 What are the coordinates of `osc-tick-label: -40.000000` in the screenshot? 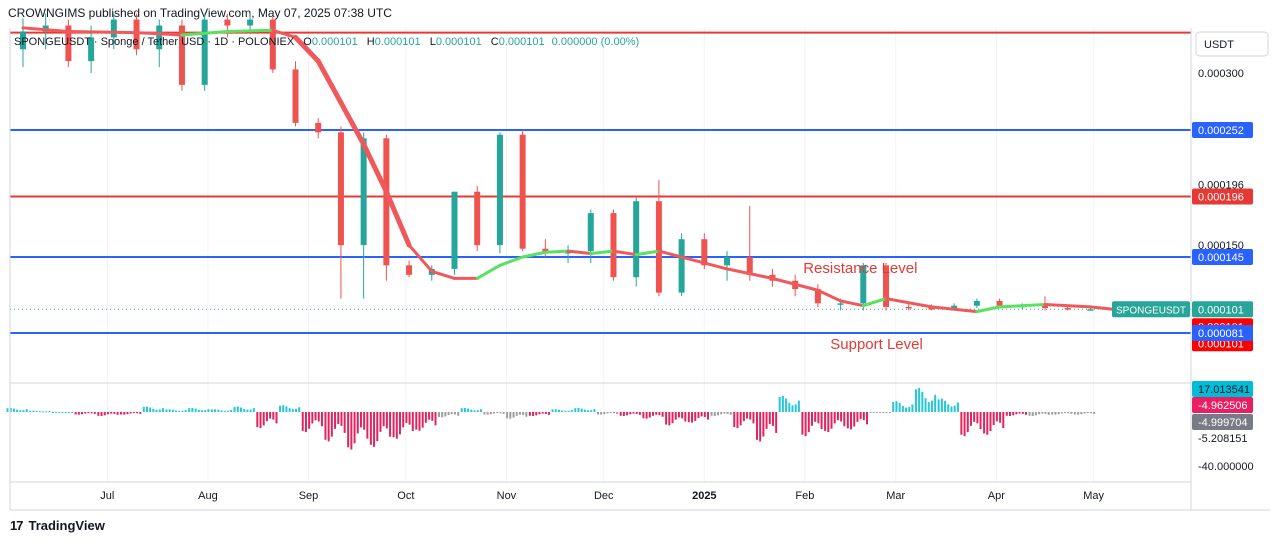 It's located at (1226, 467).